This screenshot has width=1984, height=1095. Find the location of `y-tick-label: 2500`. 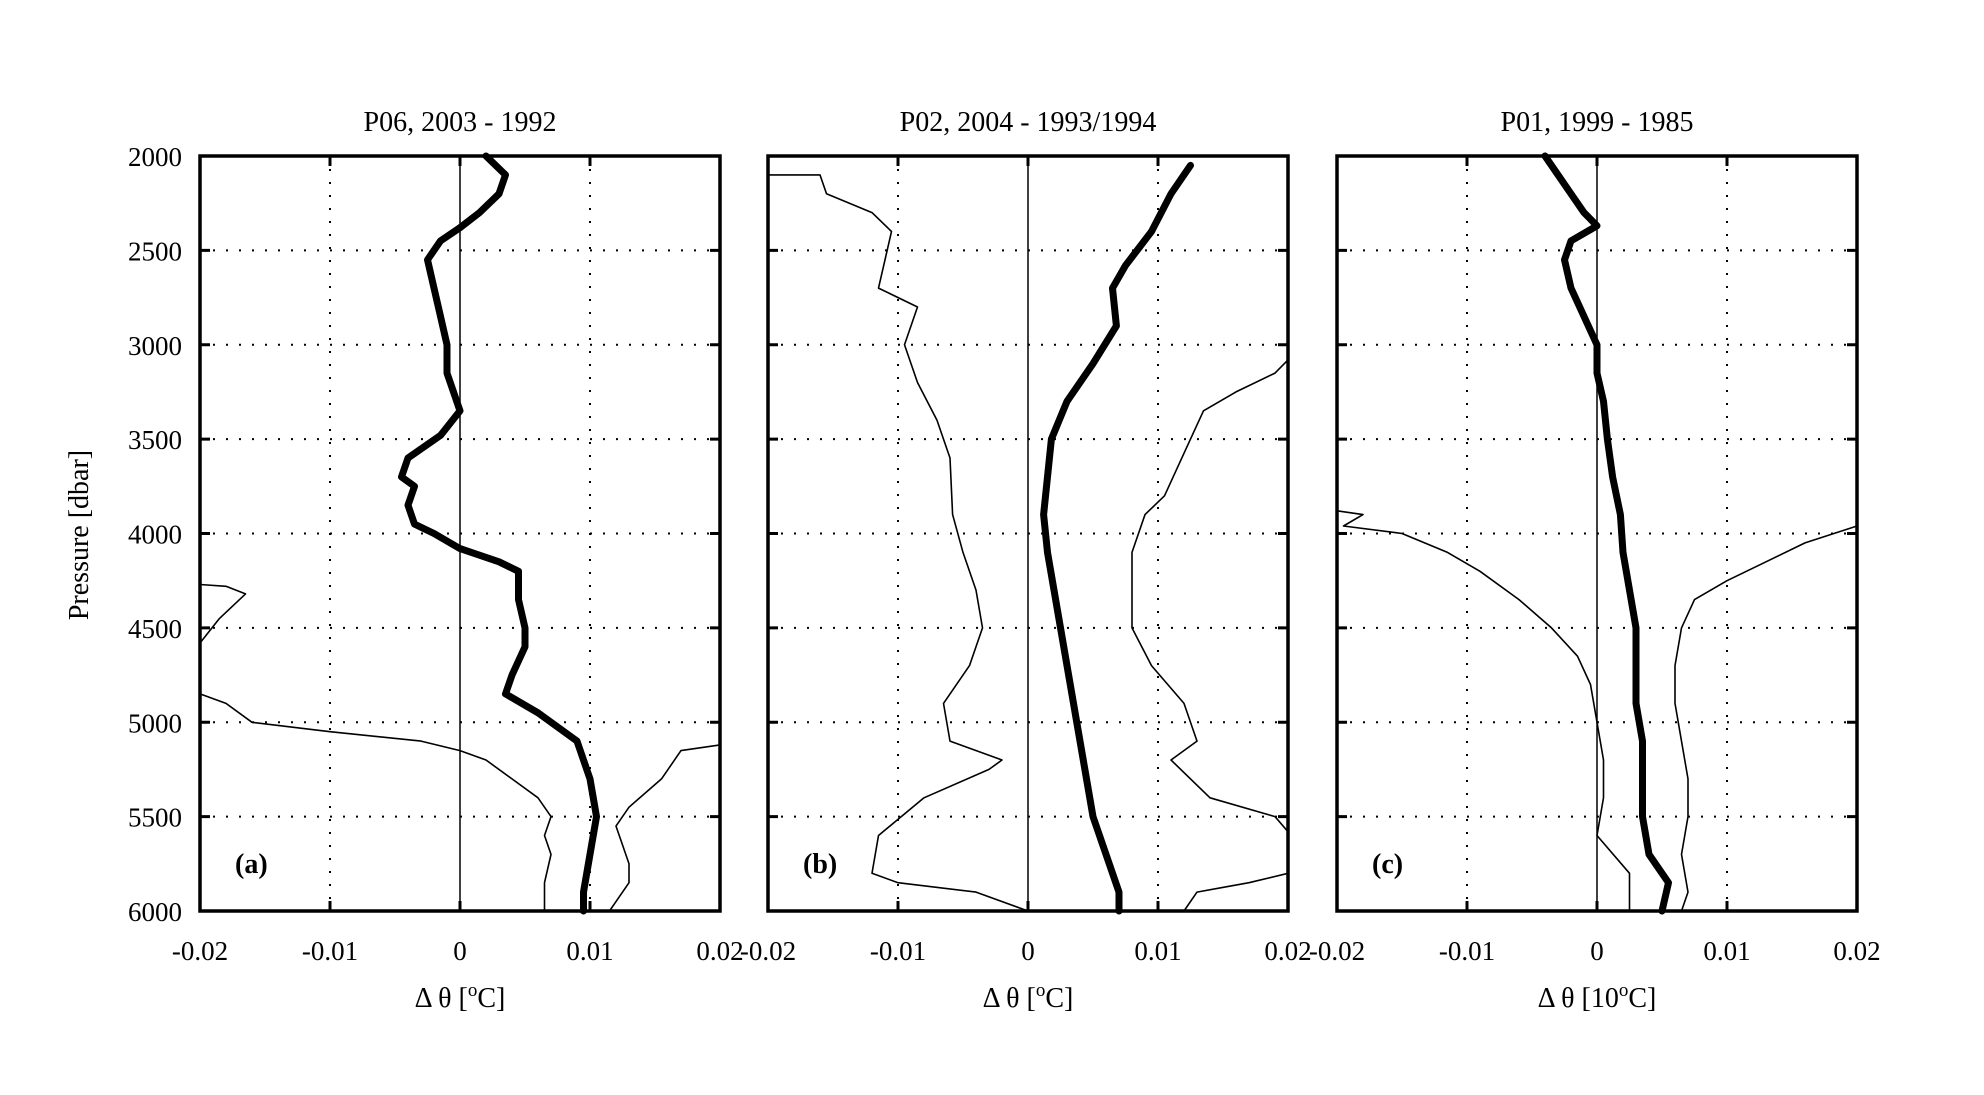

y-tick-label: 2500 is located at coordinates (155, 251).